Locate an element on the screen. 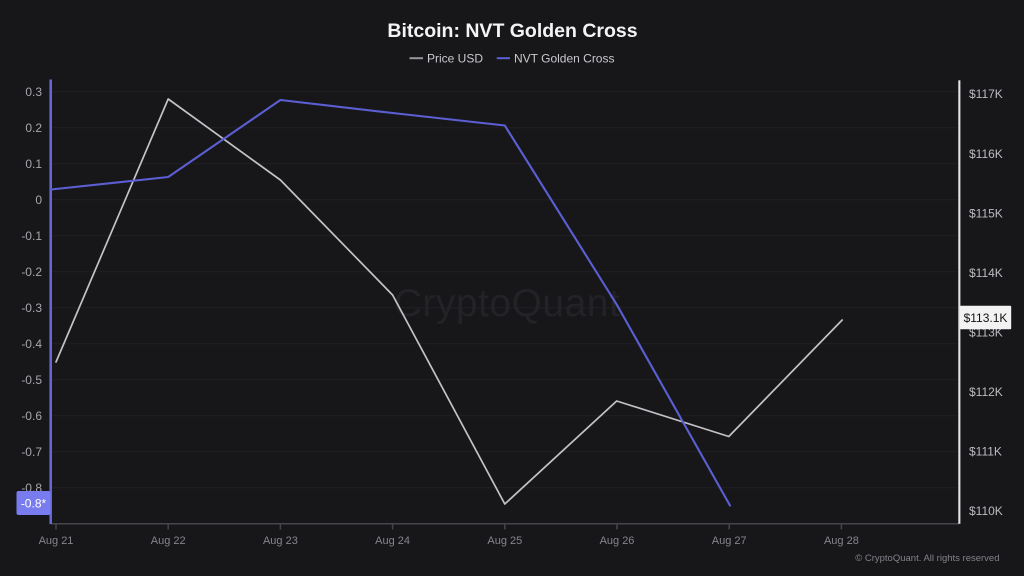 This screenshot has height=576, width=1024. svg-text: Aug 21 is located at coordinates (56, 541).